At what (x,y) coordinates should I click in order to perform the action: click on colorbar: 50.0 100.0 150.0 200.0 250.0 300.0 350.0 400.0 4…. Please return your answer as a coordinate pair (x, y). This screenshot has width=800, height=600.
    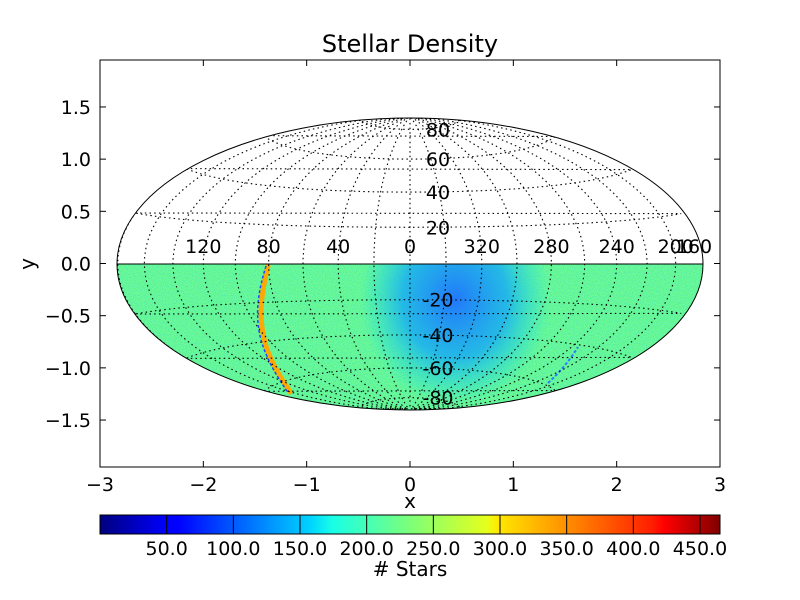
    Looking at the image, I should click on (413, 547).